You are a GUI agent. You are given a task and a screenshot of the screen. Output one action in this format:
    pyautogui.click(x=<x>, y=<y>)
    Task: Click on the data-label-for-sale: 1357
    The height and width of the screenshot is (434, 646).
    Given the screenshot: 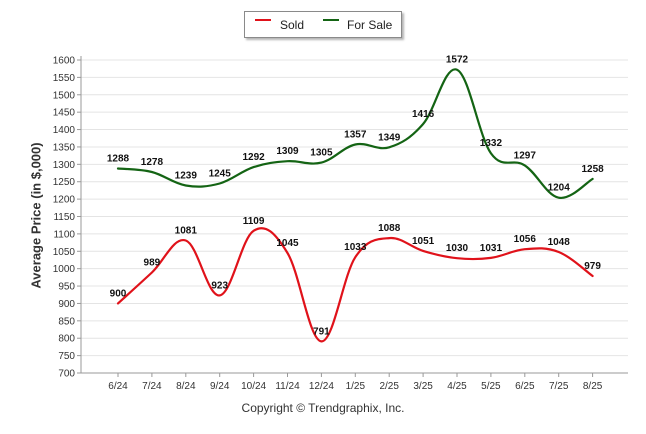 What is the action you would take?
    pyautogui.click(x=355, y=135)
    